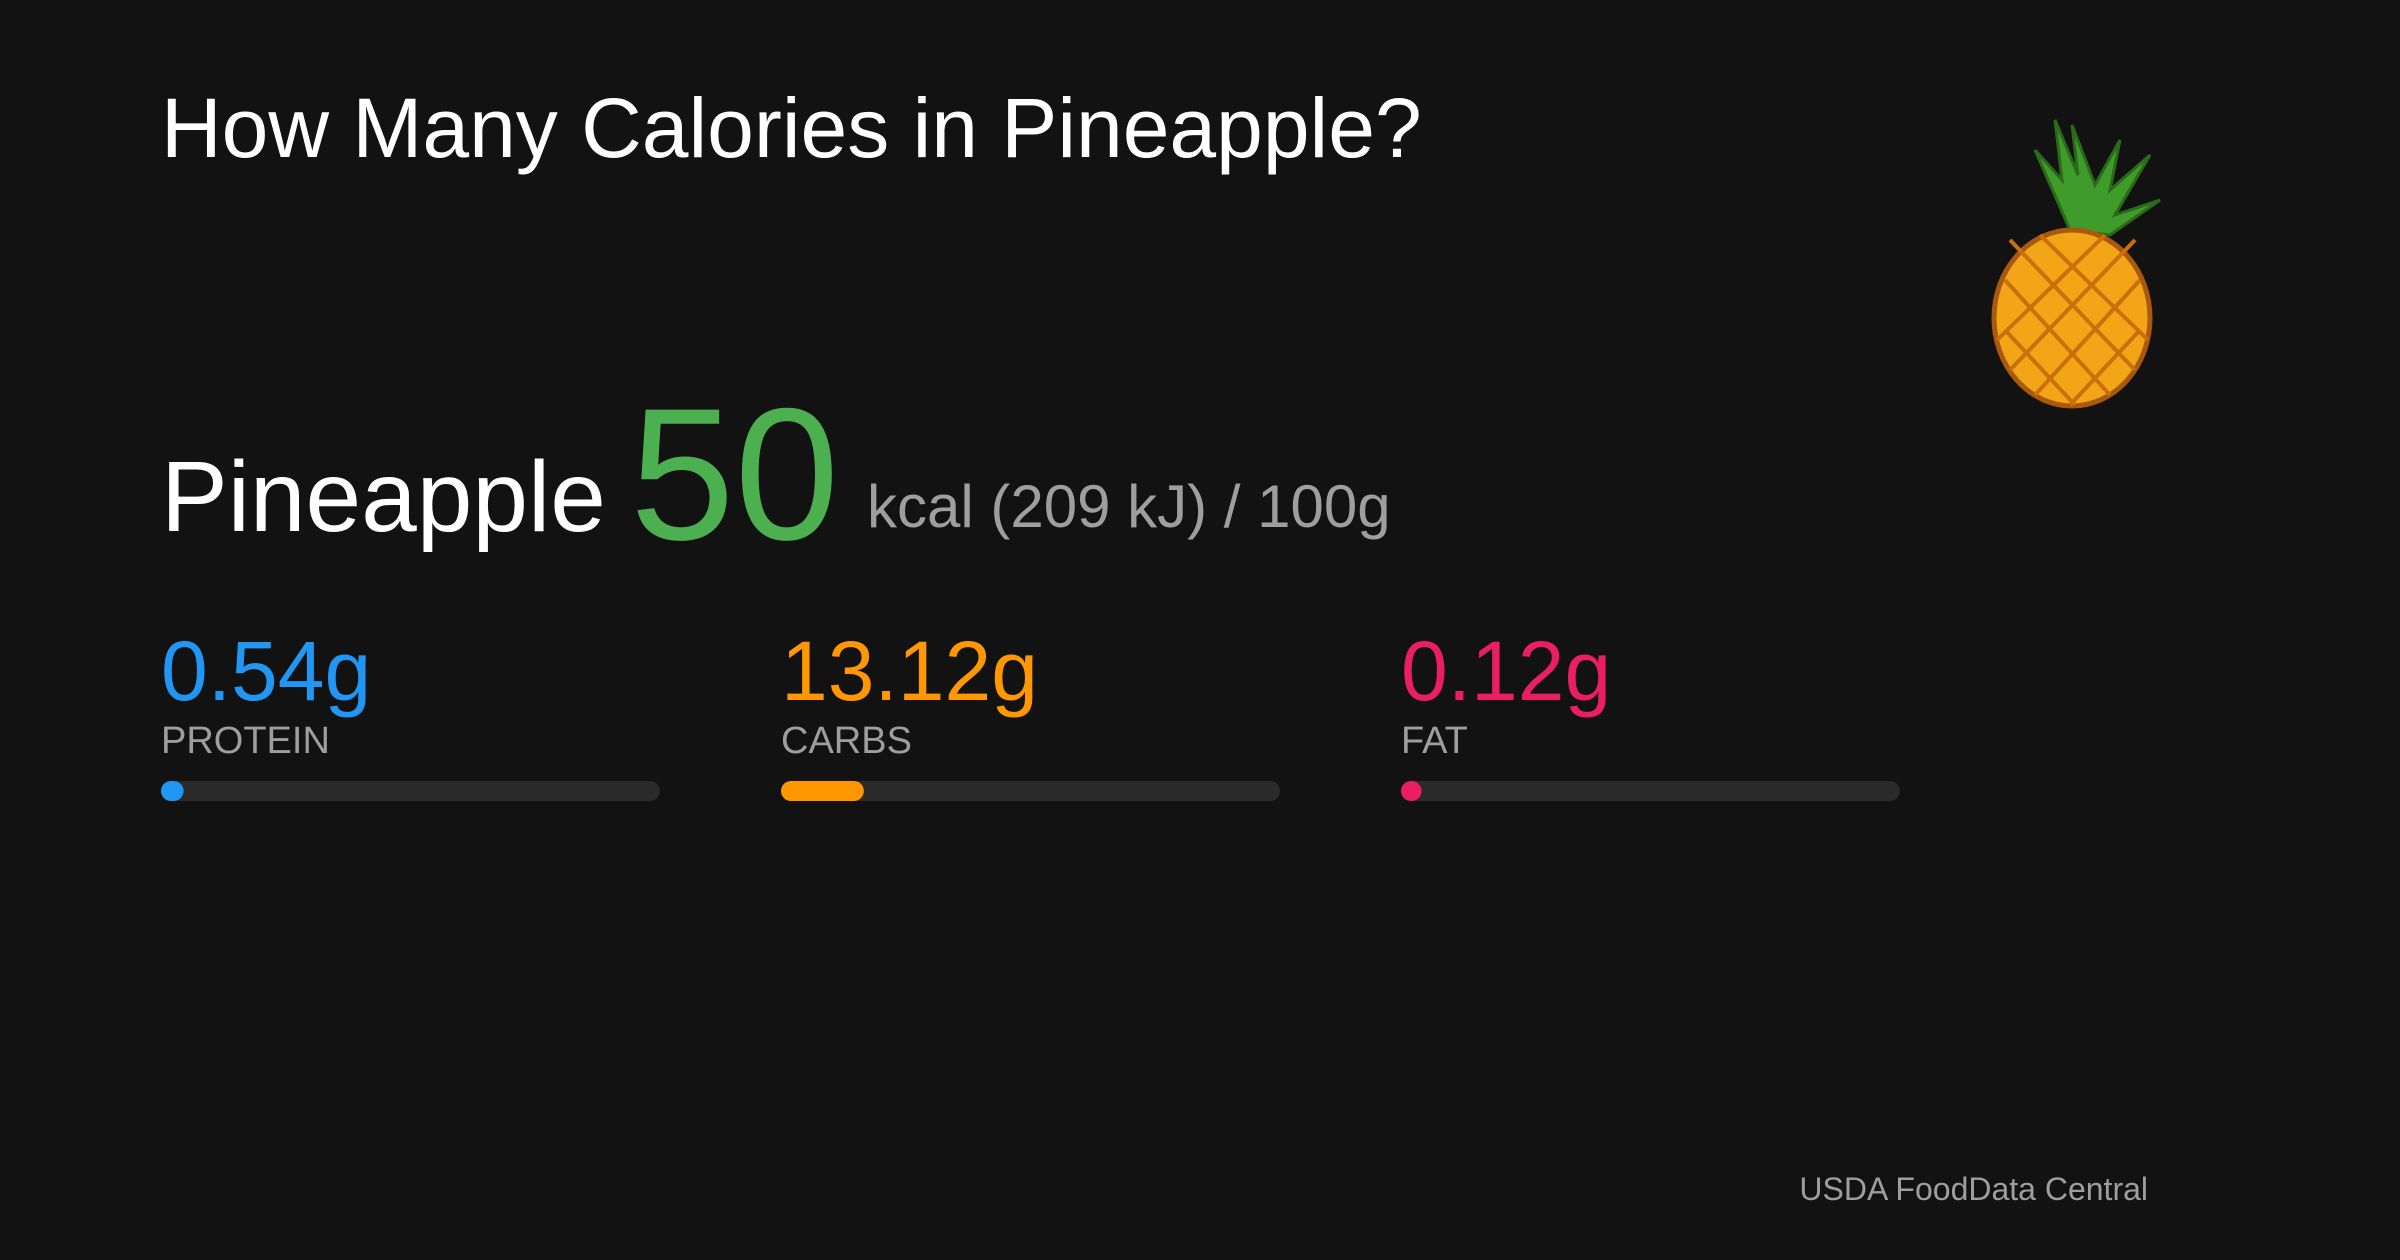  What do you see at coordinates (245, 741) in the screenshot?
I see `macro-label: PROTEIN` at bounding box center [245, 741].